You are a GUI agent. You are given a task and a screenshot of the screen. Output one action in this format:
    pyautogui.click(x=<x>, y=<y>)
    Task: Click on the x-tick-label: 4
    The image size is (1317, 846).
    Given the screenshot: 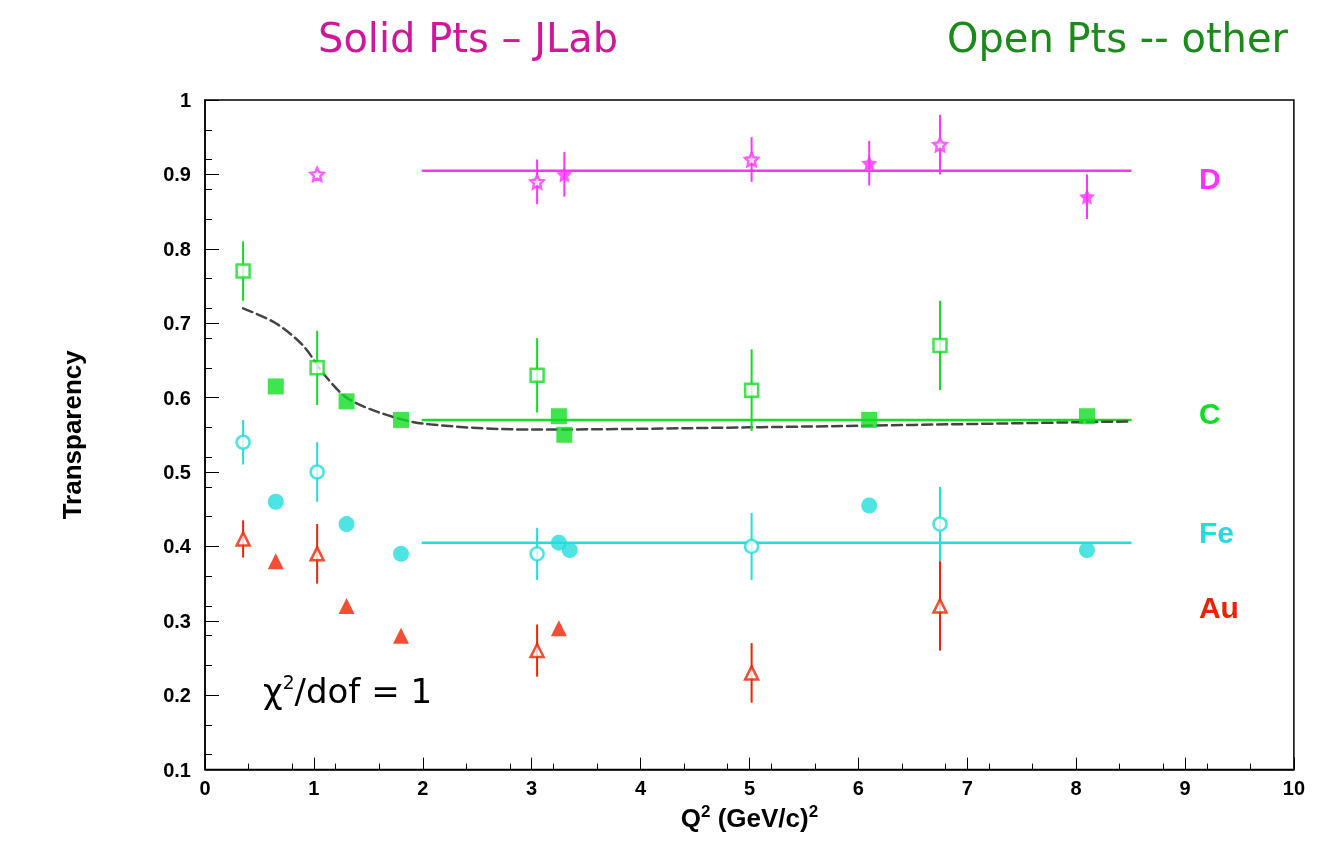 What is the action you would take?
    pyautogui.click(x=640, y=787)
    